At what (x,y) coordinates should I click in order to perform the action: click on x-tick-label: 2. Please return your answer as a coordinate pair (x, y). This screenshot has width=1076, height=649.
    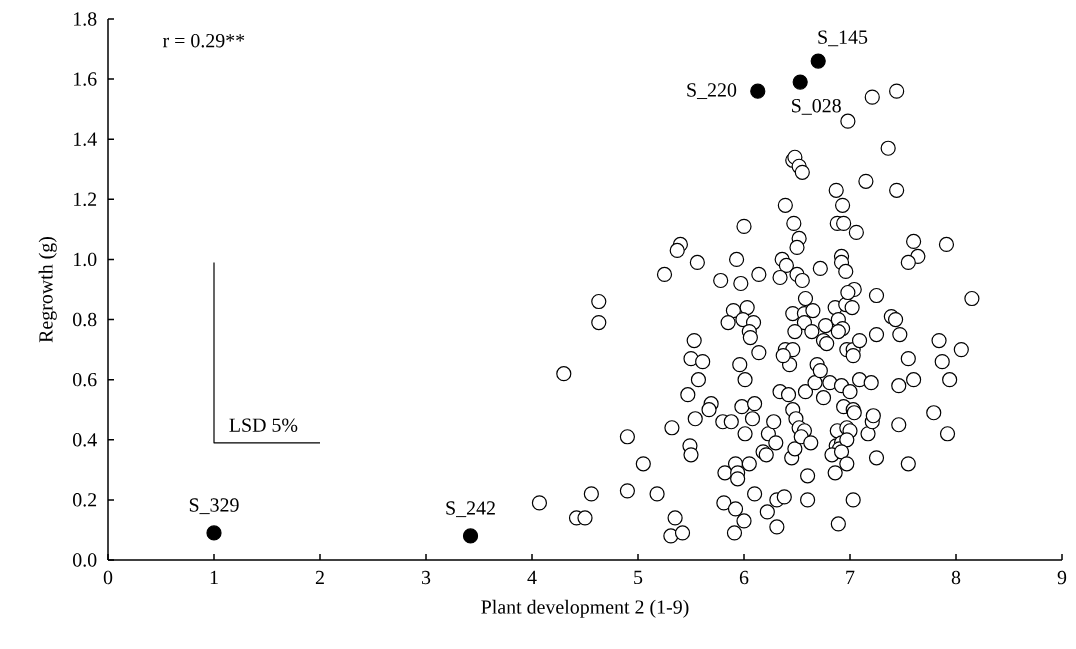
    Looking at the image, I should click on (319, 577).